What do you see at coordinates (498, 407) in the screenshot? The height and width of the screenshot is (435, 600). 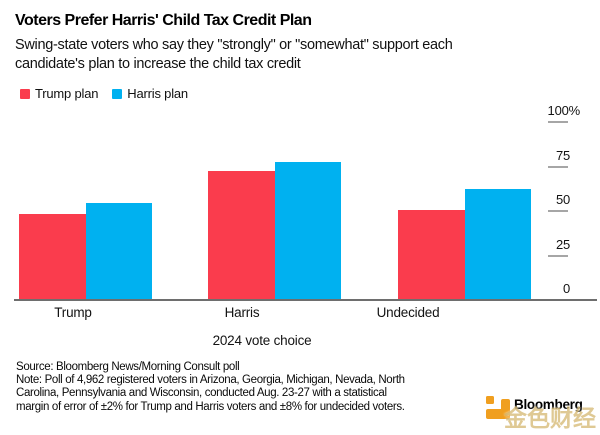 I see `jinse-finance-logo-icon` at bounding box center [498, 407].